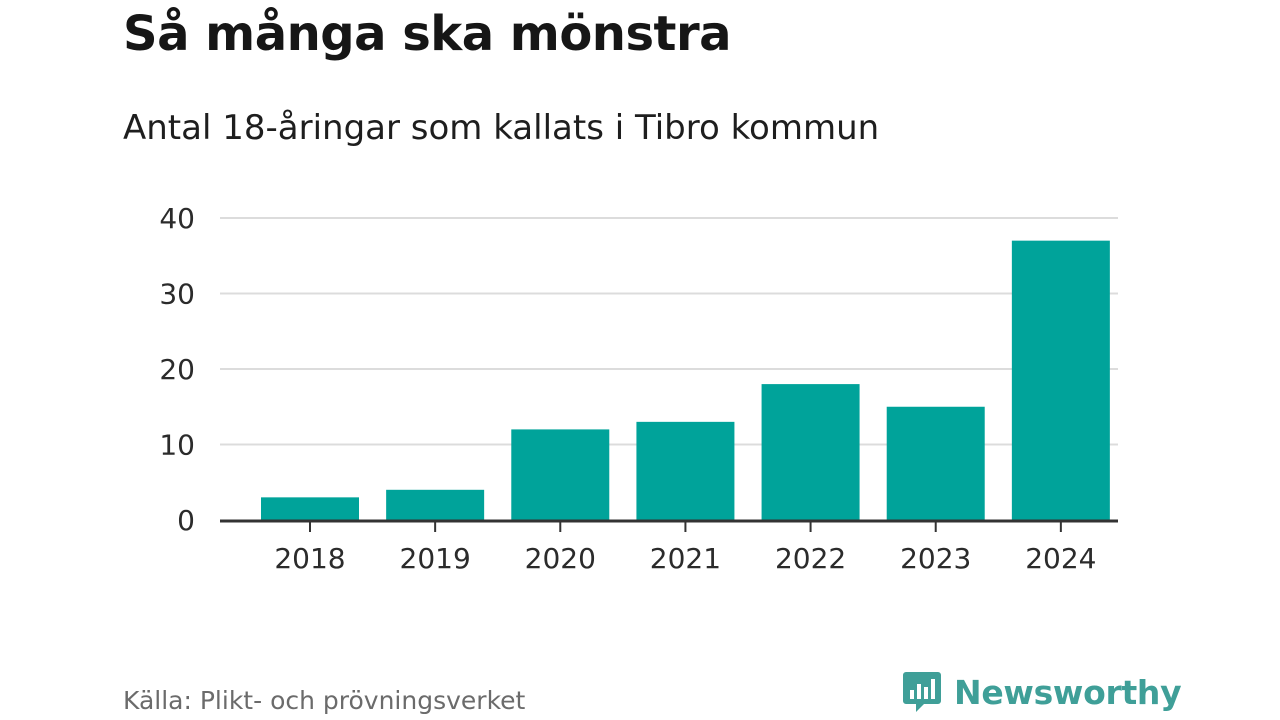 This screenshot has width=1280, height=720. Describe the element at coordinates (560, 474) in the screenshot. I see `bar-2020` at that location.